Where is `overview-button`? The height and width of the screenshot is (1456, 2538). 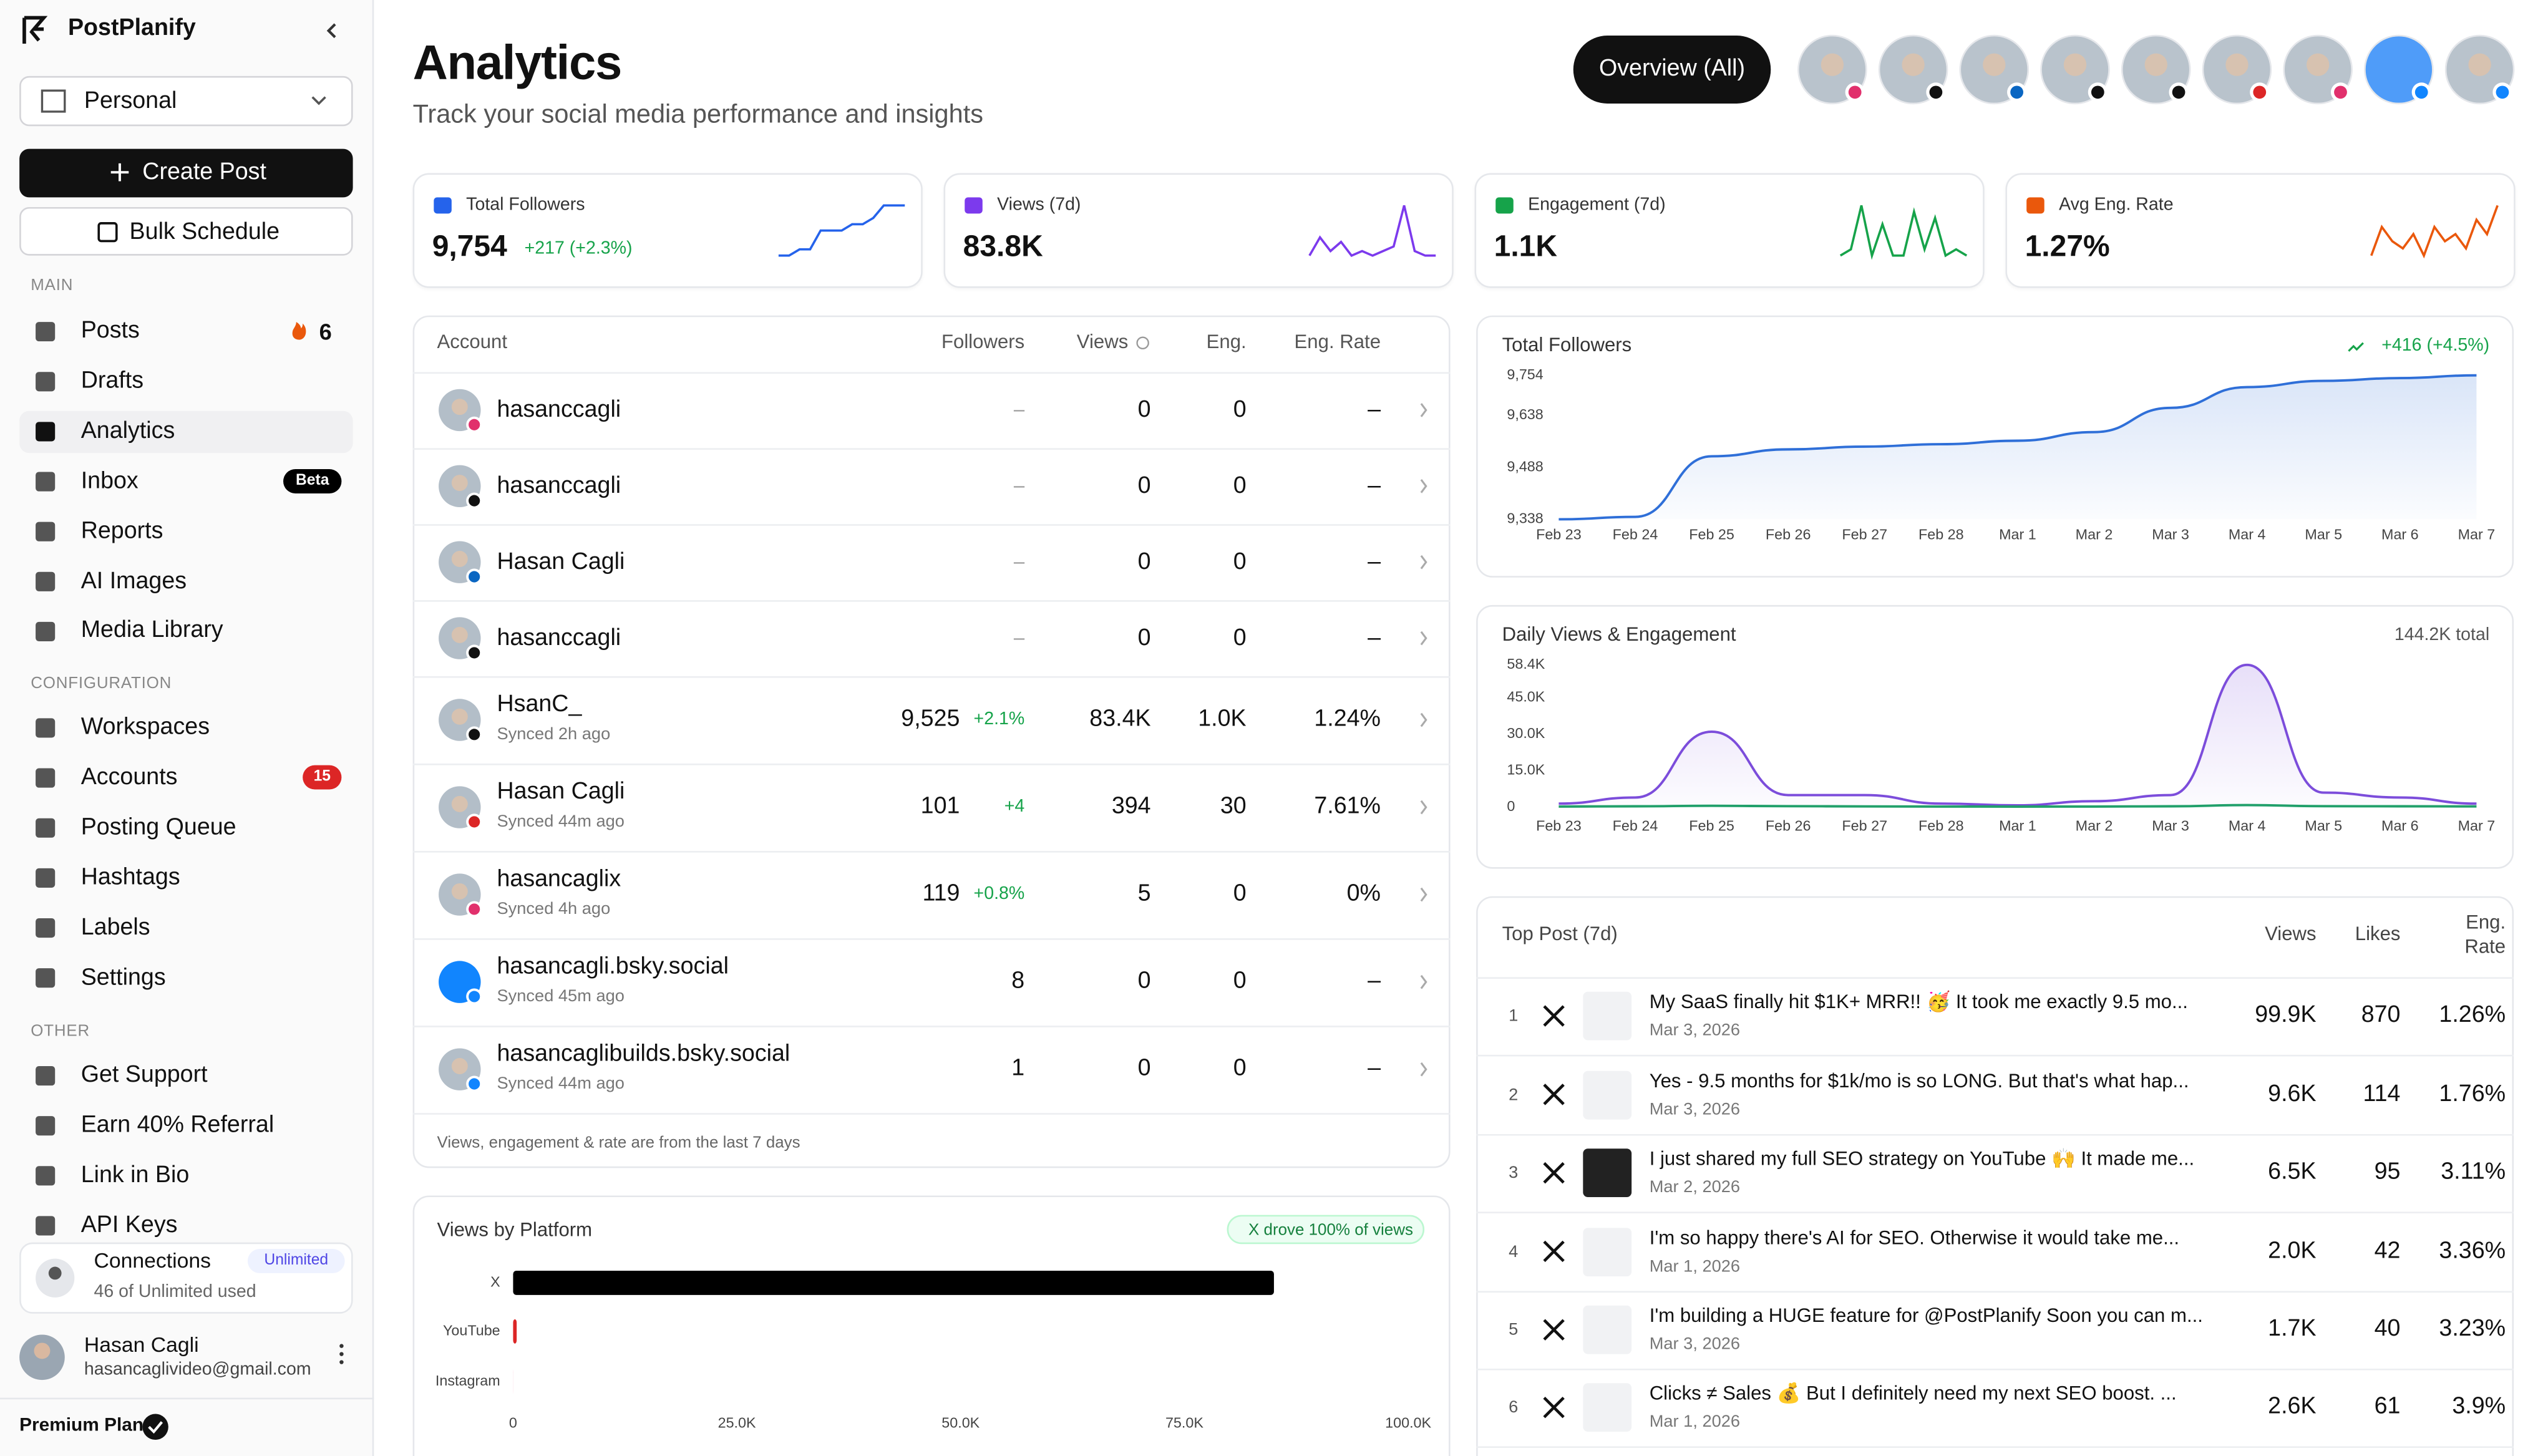
overview-button is located at coordinates (1672, 70).